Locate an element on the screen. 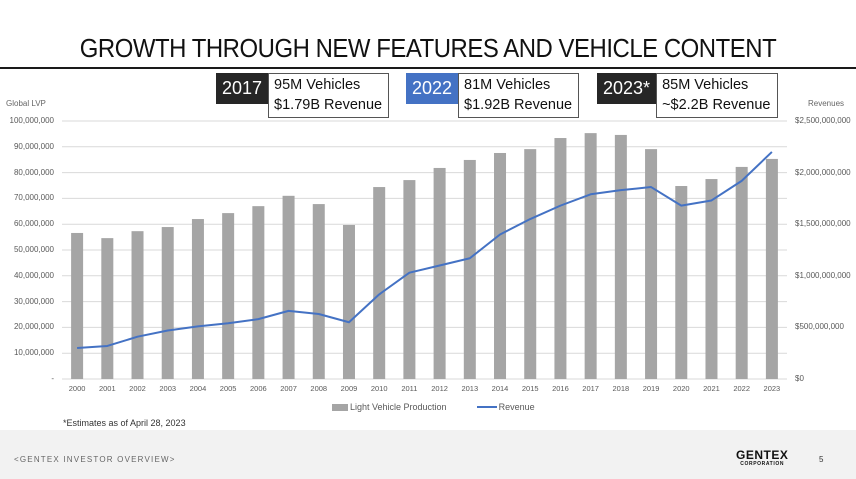 The height and width of the screenshot is (479, 856). x-axis-tick: 2014 is located at coordinates (500, 388).